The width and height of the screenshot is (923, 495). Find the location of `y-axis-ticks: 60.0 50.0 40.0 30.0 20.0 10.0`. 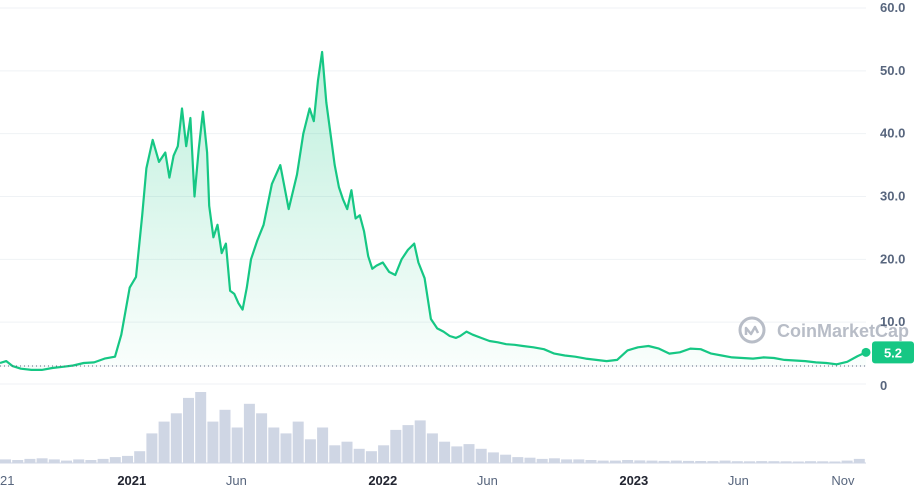

y-axis-ticks: 60.0 50.0 40.0 30.0 20.0 10.0 is located at coordinates (892, 164).